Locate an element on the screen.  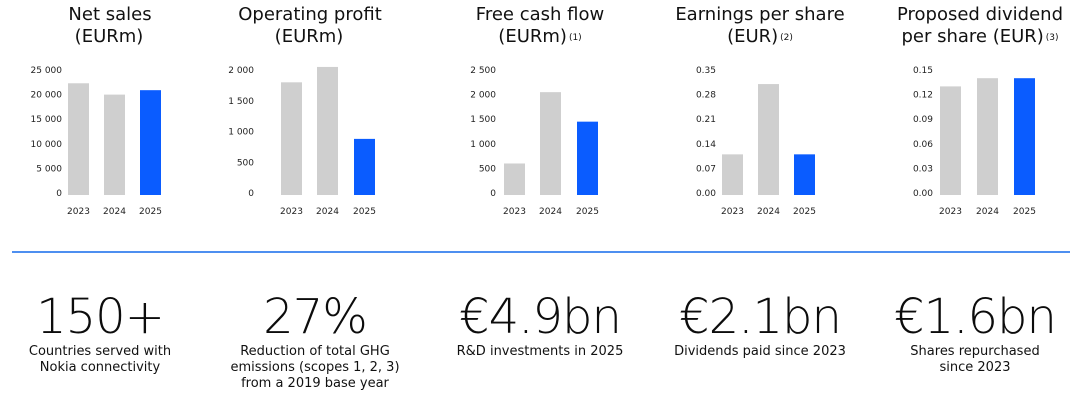
chart-title: Free cash flow (EURm) (1) is located at coordinates (540, 26).